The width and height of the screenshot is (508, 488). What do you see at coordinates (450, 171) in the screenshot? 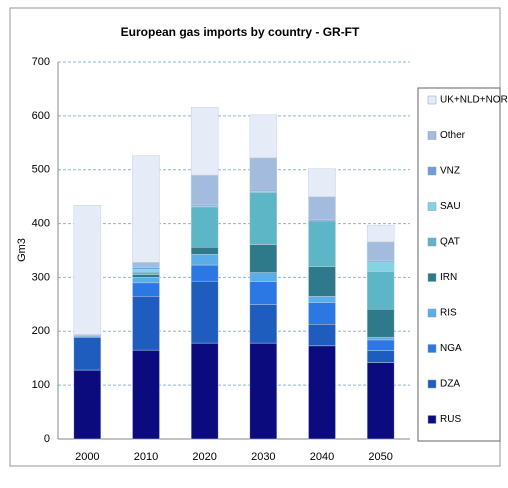
I see `legend-label: VNZ` at bounding box center [450, 171].